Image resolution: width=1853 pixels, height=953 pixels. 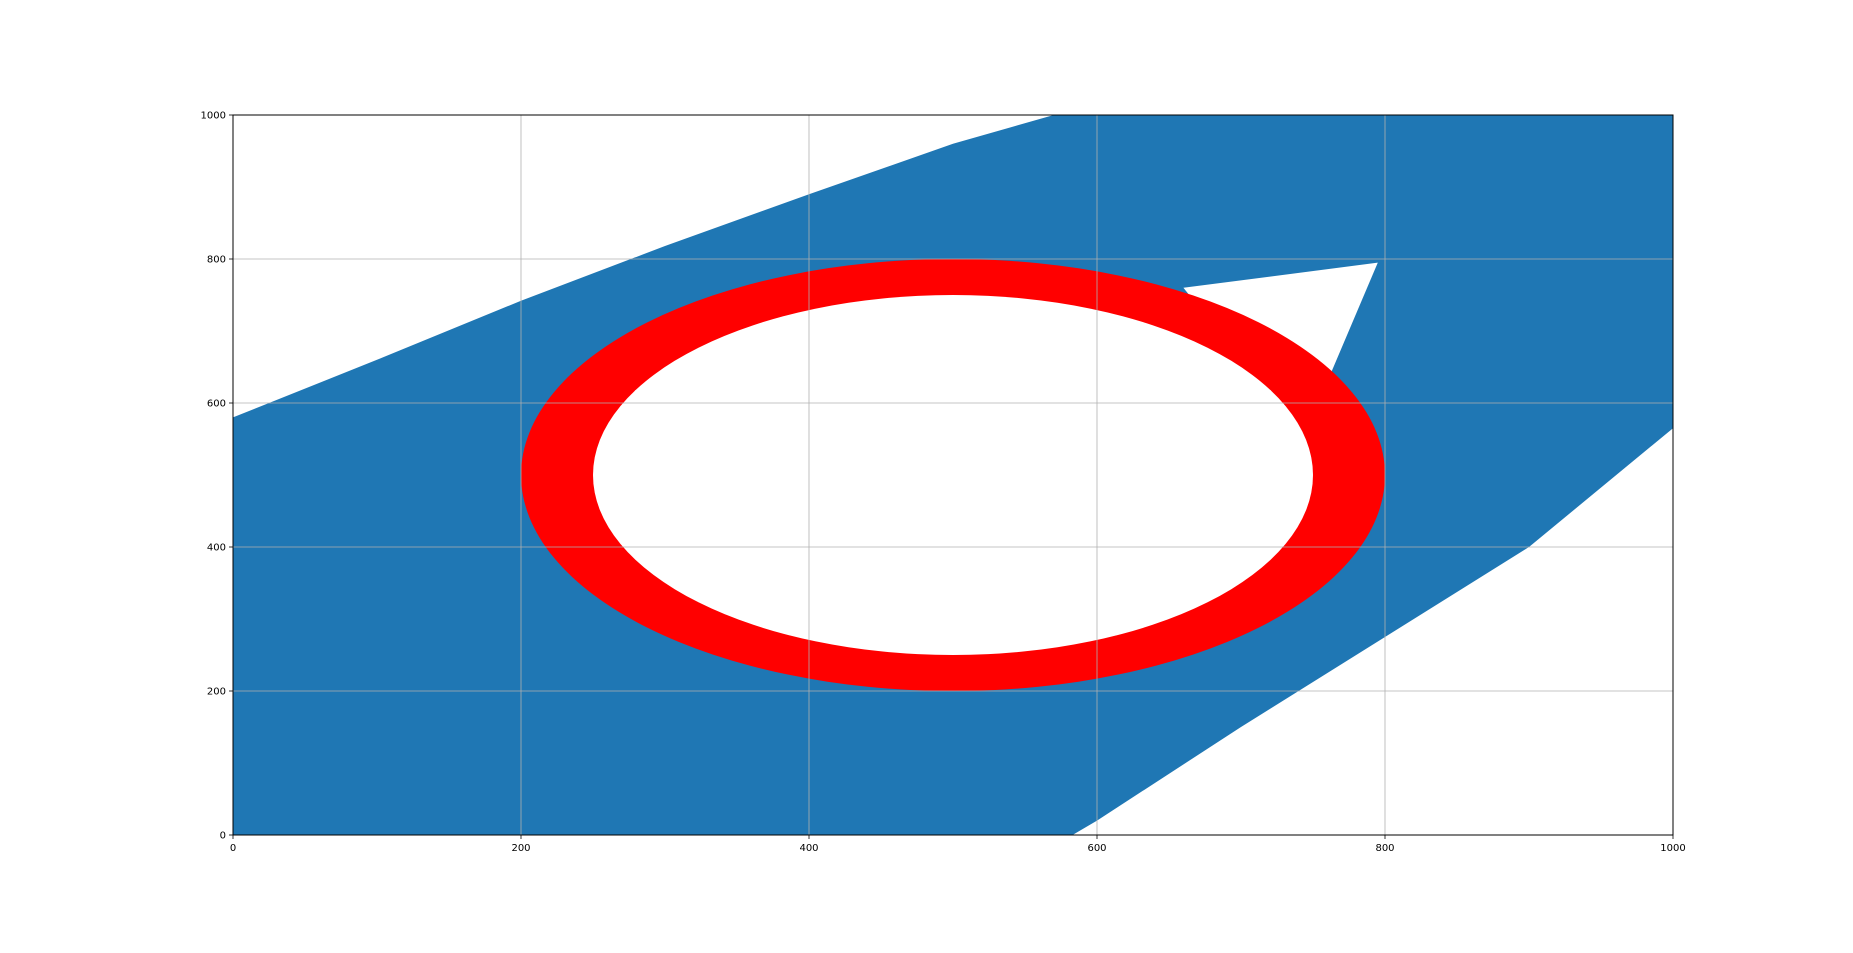 What do you see at coordinates (216, 260) in the screenshot?
I see `y-tick-label: 800` at bounding box center [216, 260].